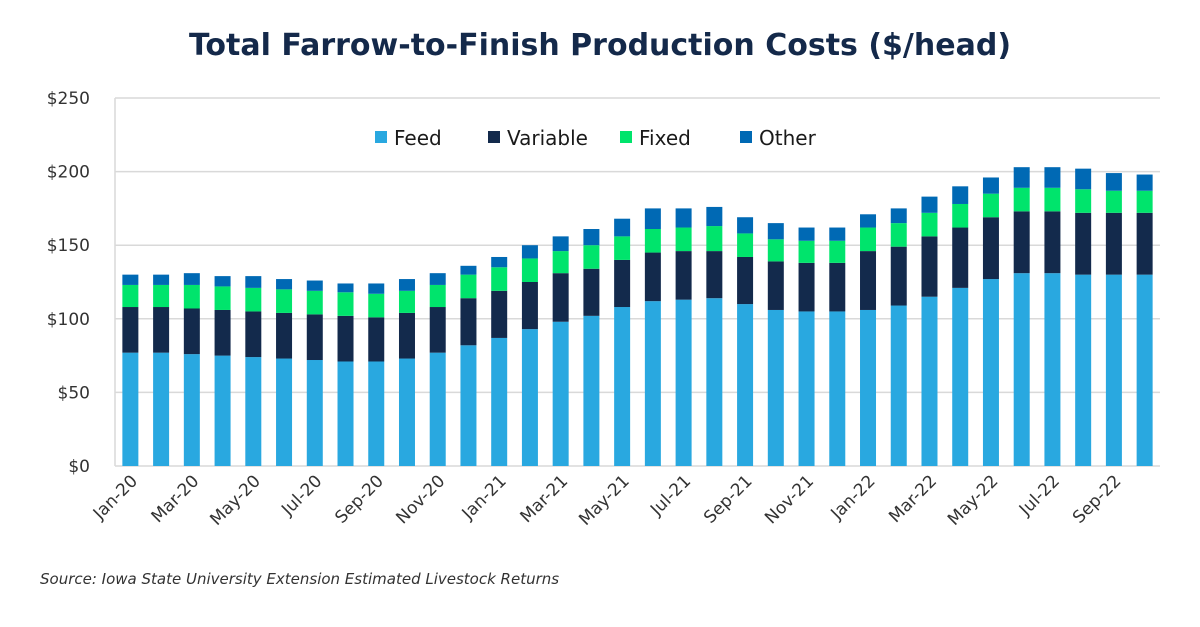 The height and width of the screenshot is (627, 1200). I want to click on legend-label: Variable, so click(547, 138).